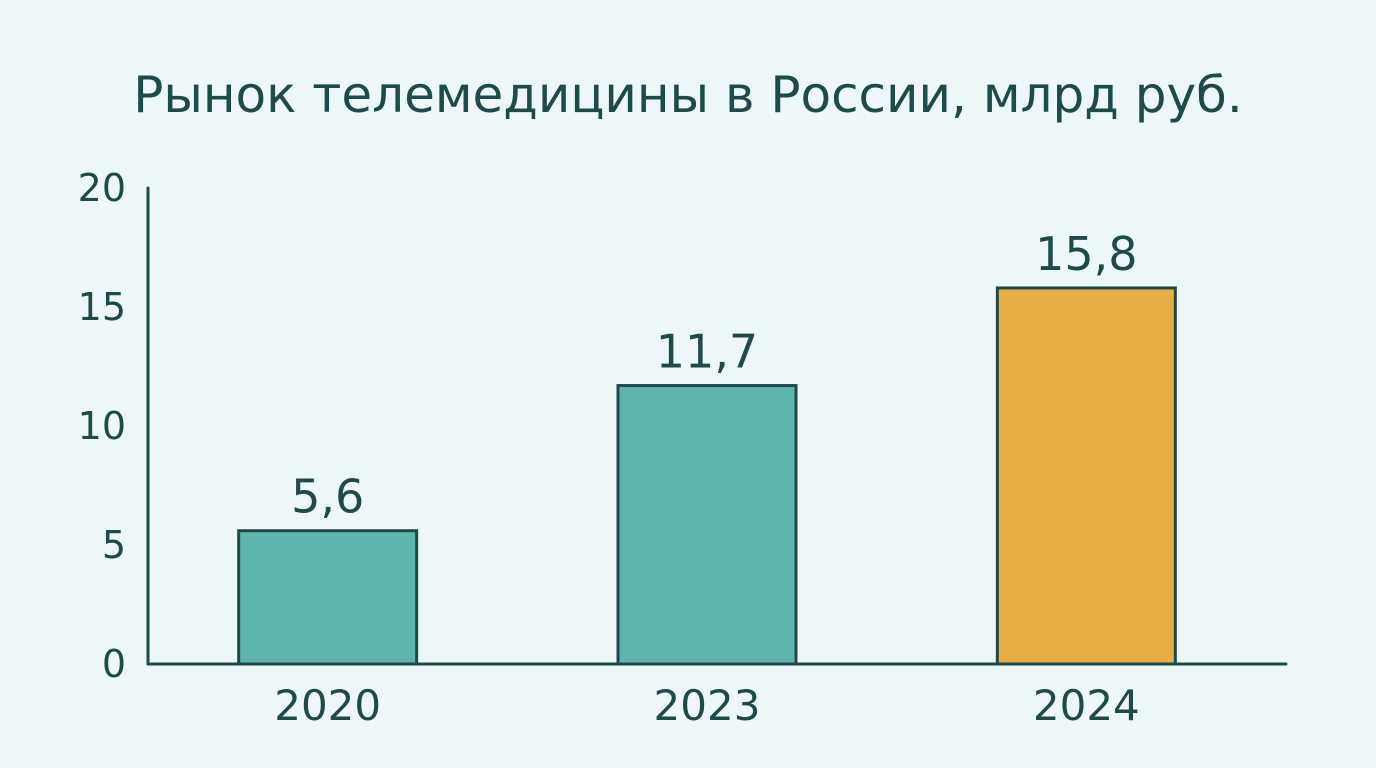 This screenshot has width=1376, height=768. What do you see at coordinates (102, 307) in the screenshot?
I see `y-tick-label: 15` at bounding box center [102, 307].